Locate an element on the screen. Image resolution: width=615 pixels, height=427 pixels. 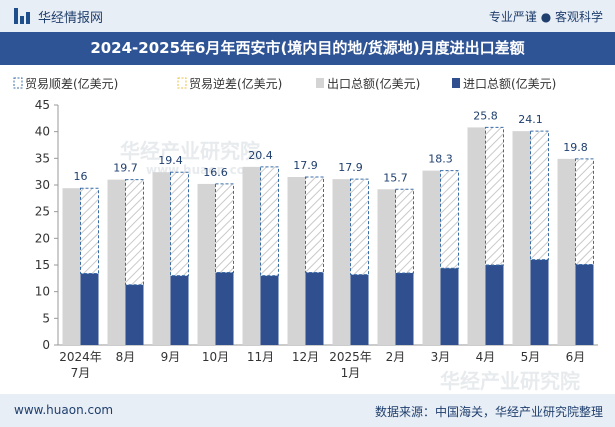
y-tick-label: 20 is located at coordinates (42, 238).